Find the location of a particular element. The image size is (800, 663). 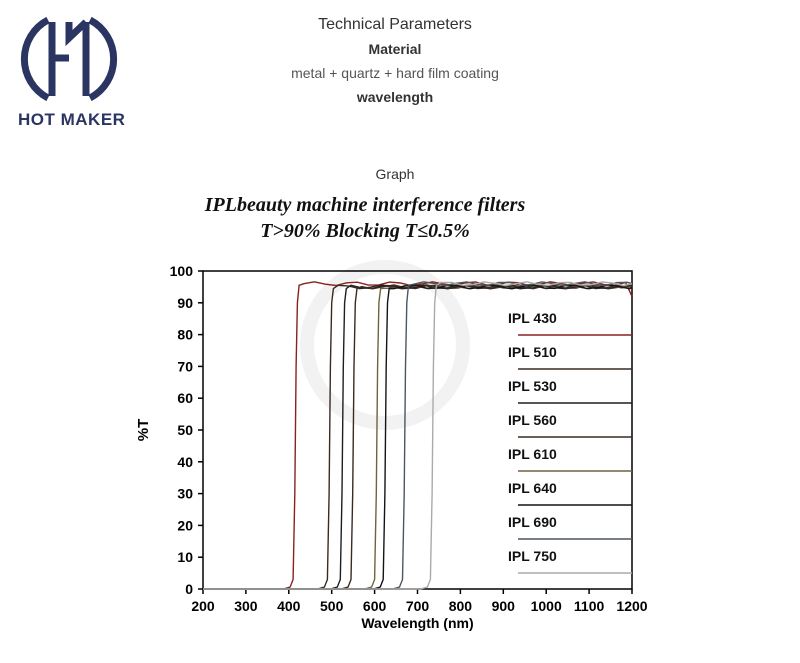

section-title: Technical Parameters is located at coordinates (395, 24).